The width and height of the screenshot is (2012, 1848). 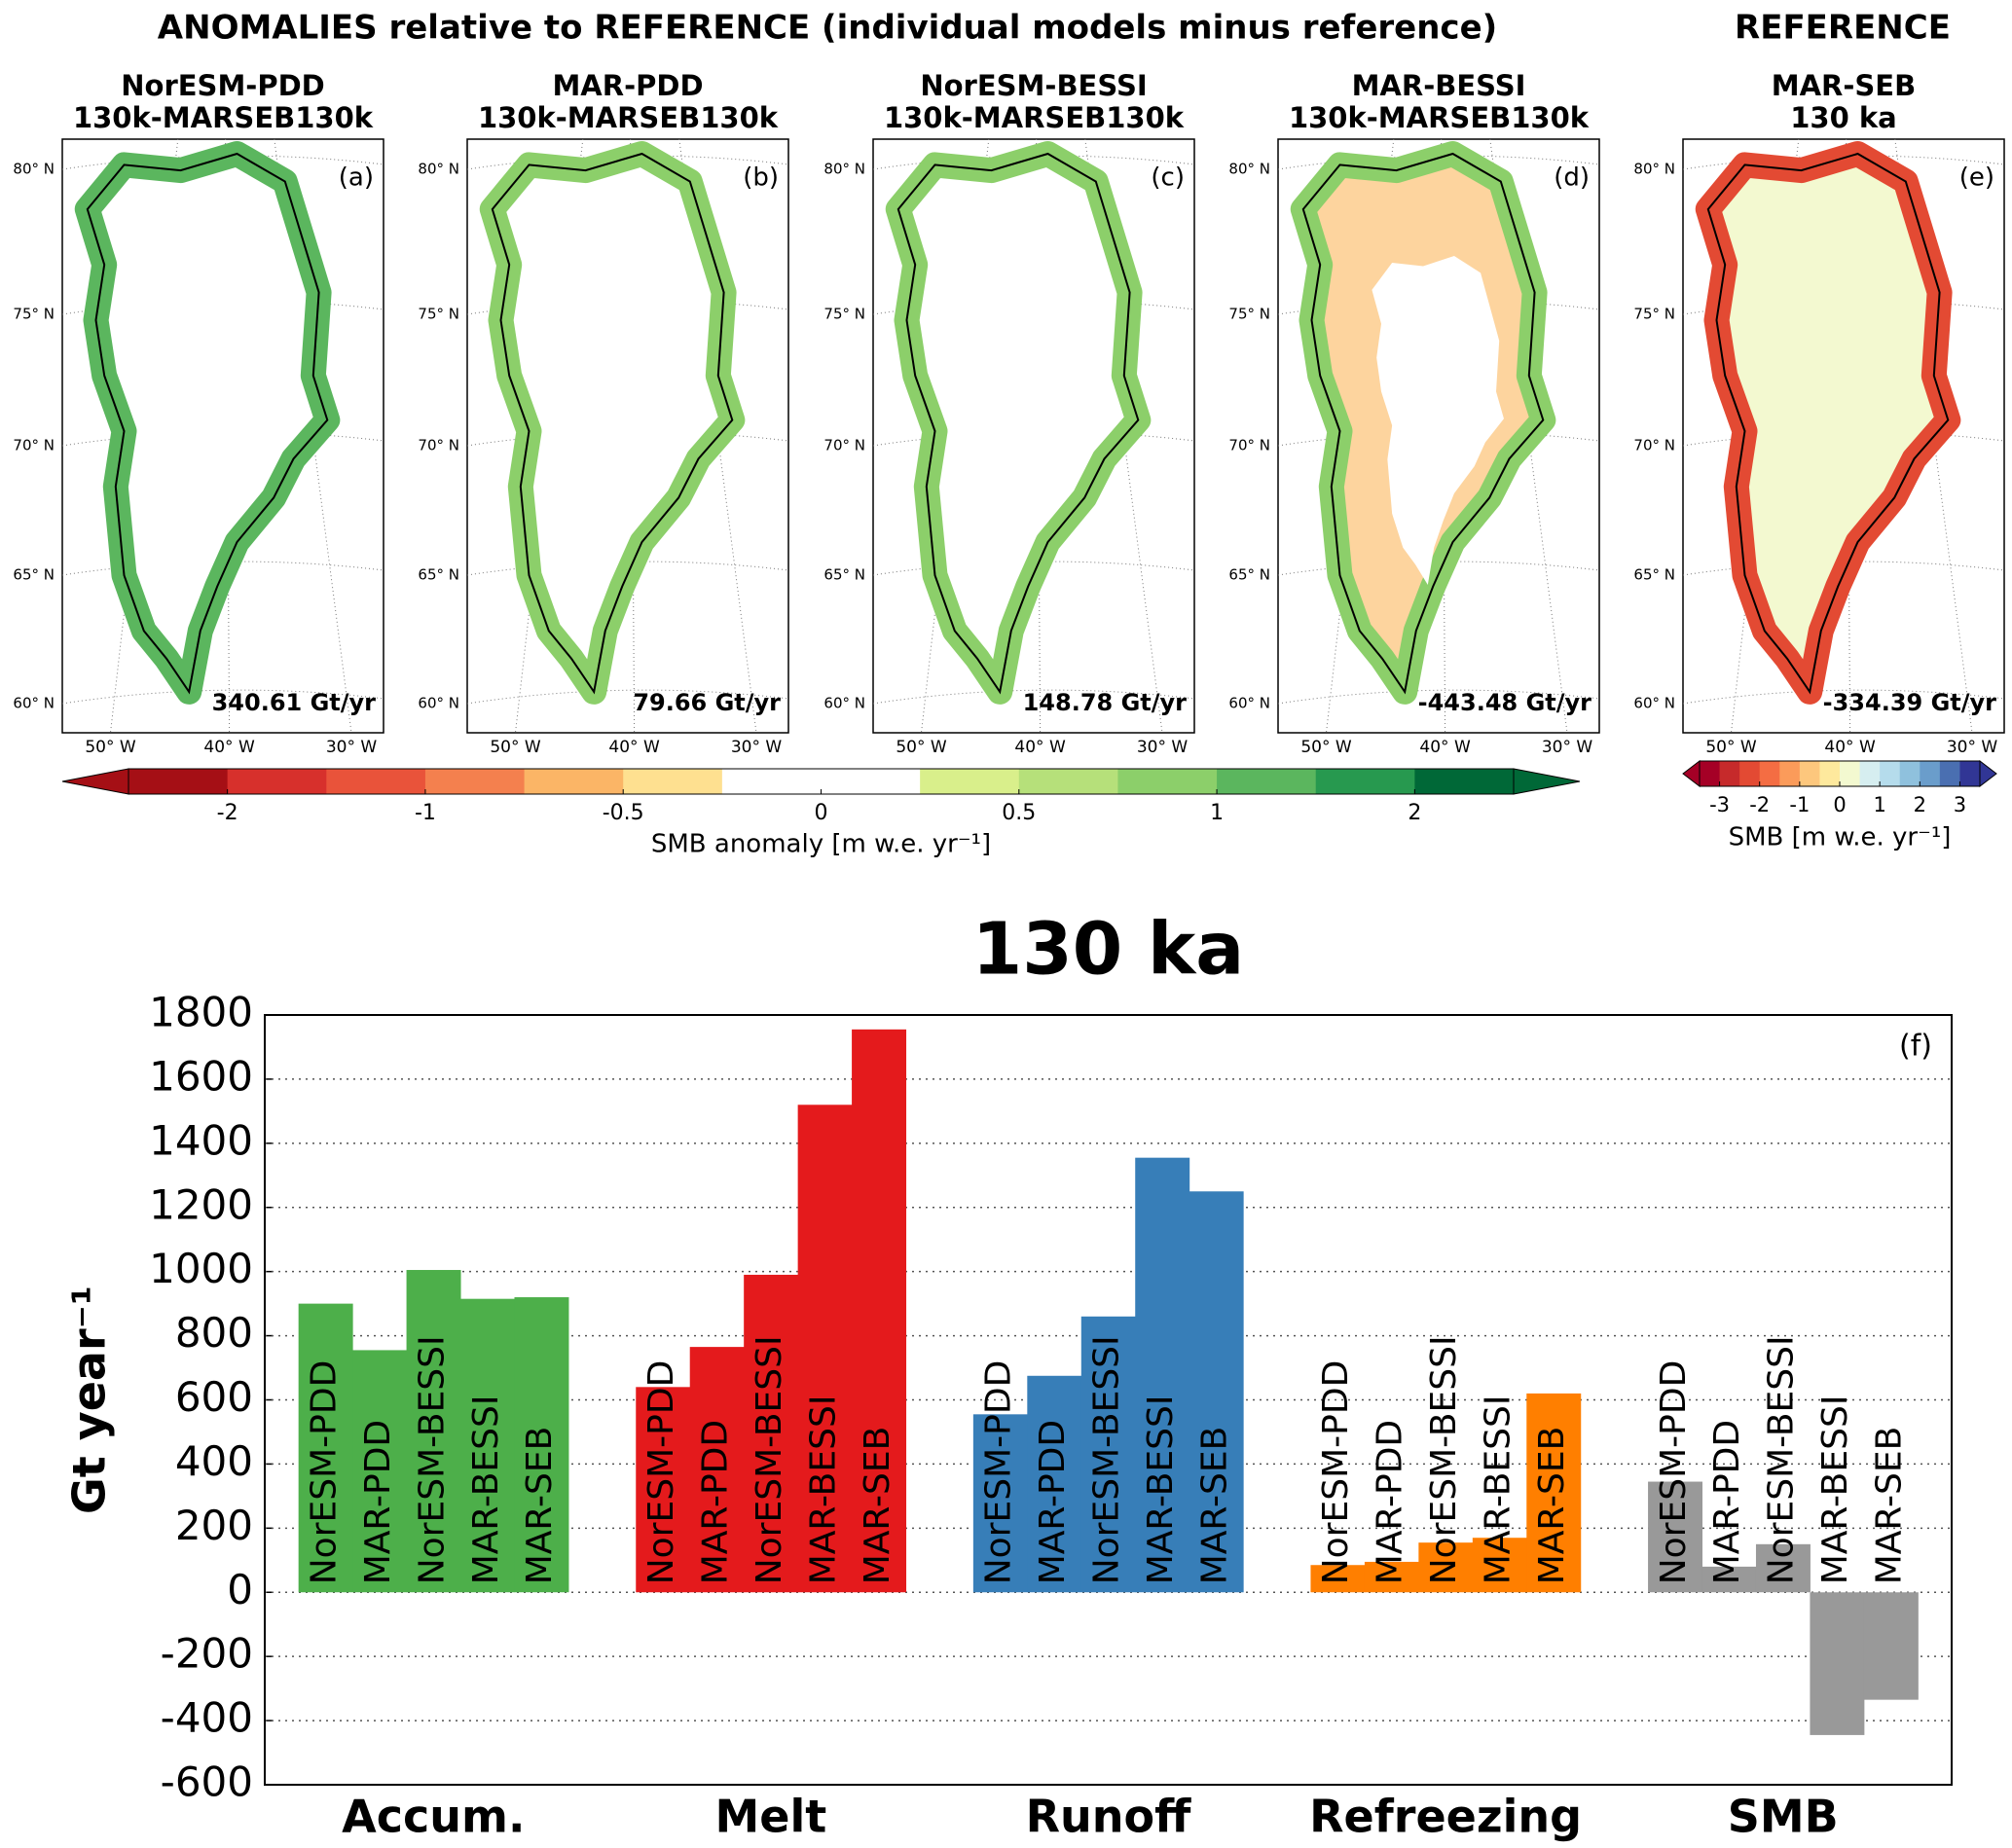 I want to click on lon-label: 40° W, so click(x=229, y=747).